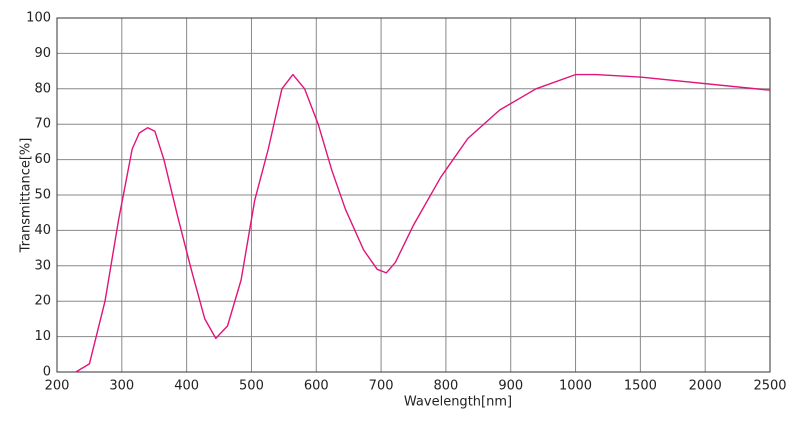 The width and height of the screenshot is (800, 431). What do you see at coordinates (705, 386) in the screenshot?
I see `x-tick-label: 2000` at bounding box center [705, 386].